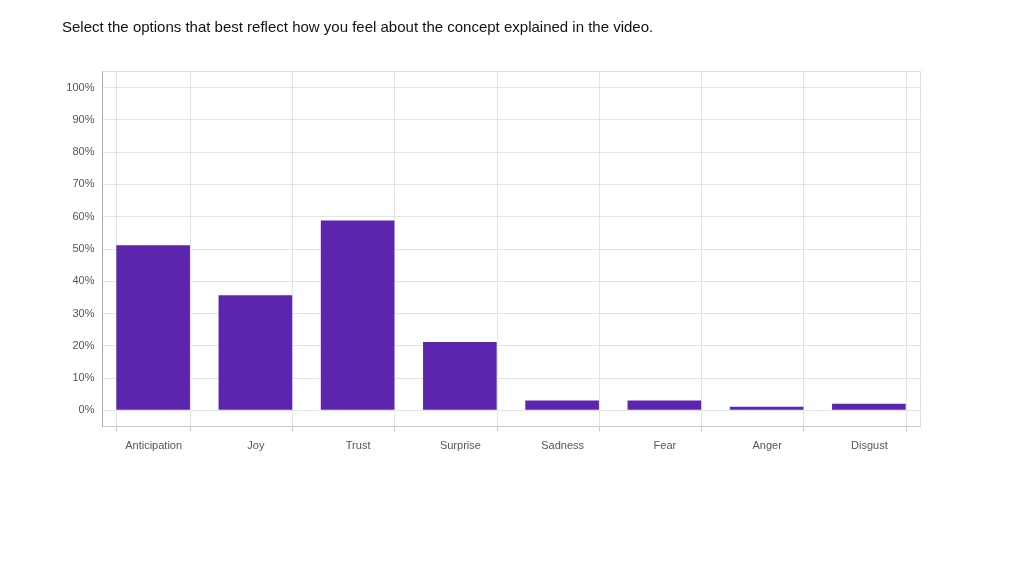  Describe the element at coordinates (83, 118) in the screenshot. I see `y-tick-label: 90%` at that location.